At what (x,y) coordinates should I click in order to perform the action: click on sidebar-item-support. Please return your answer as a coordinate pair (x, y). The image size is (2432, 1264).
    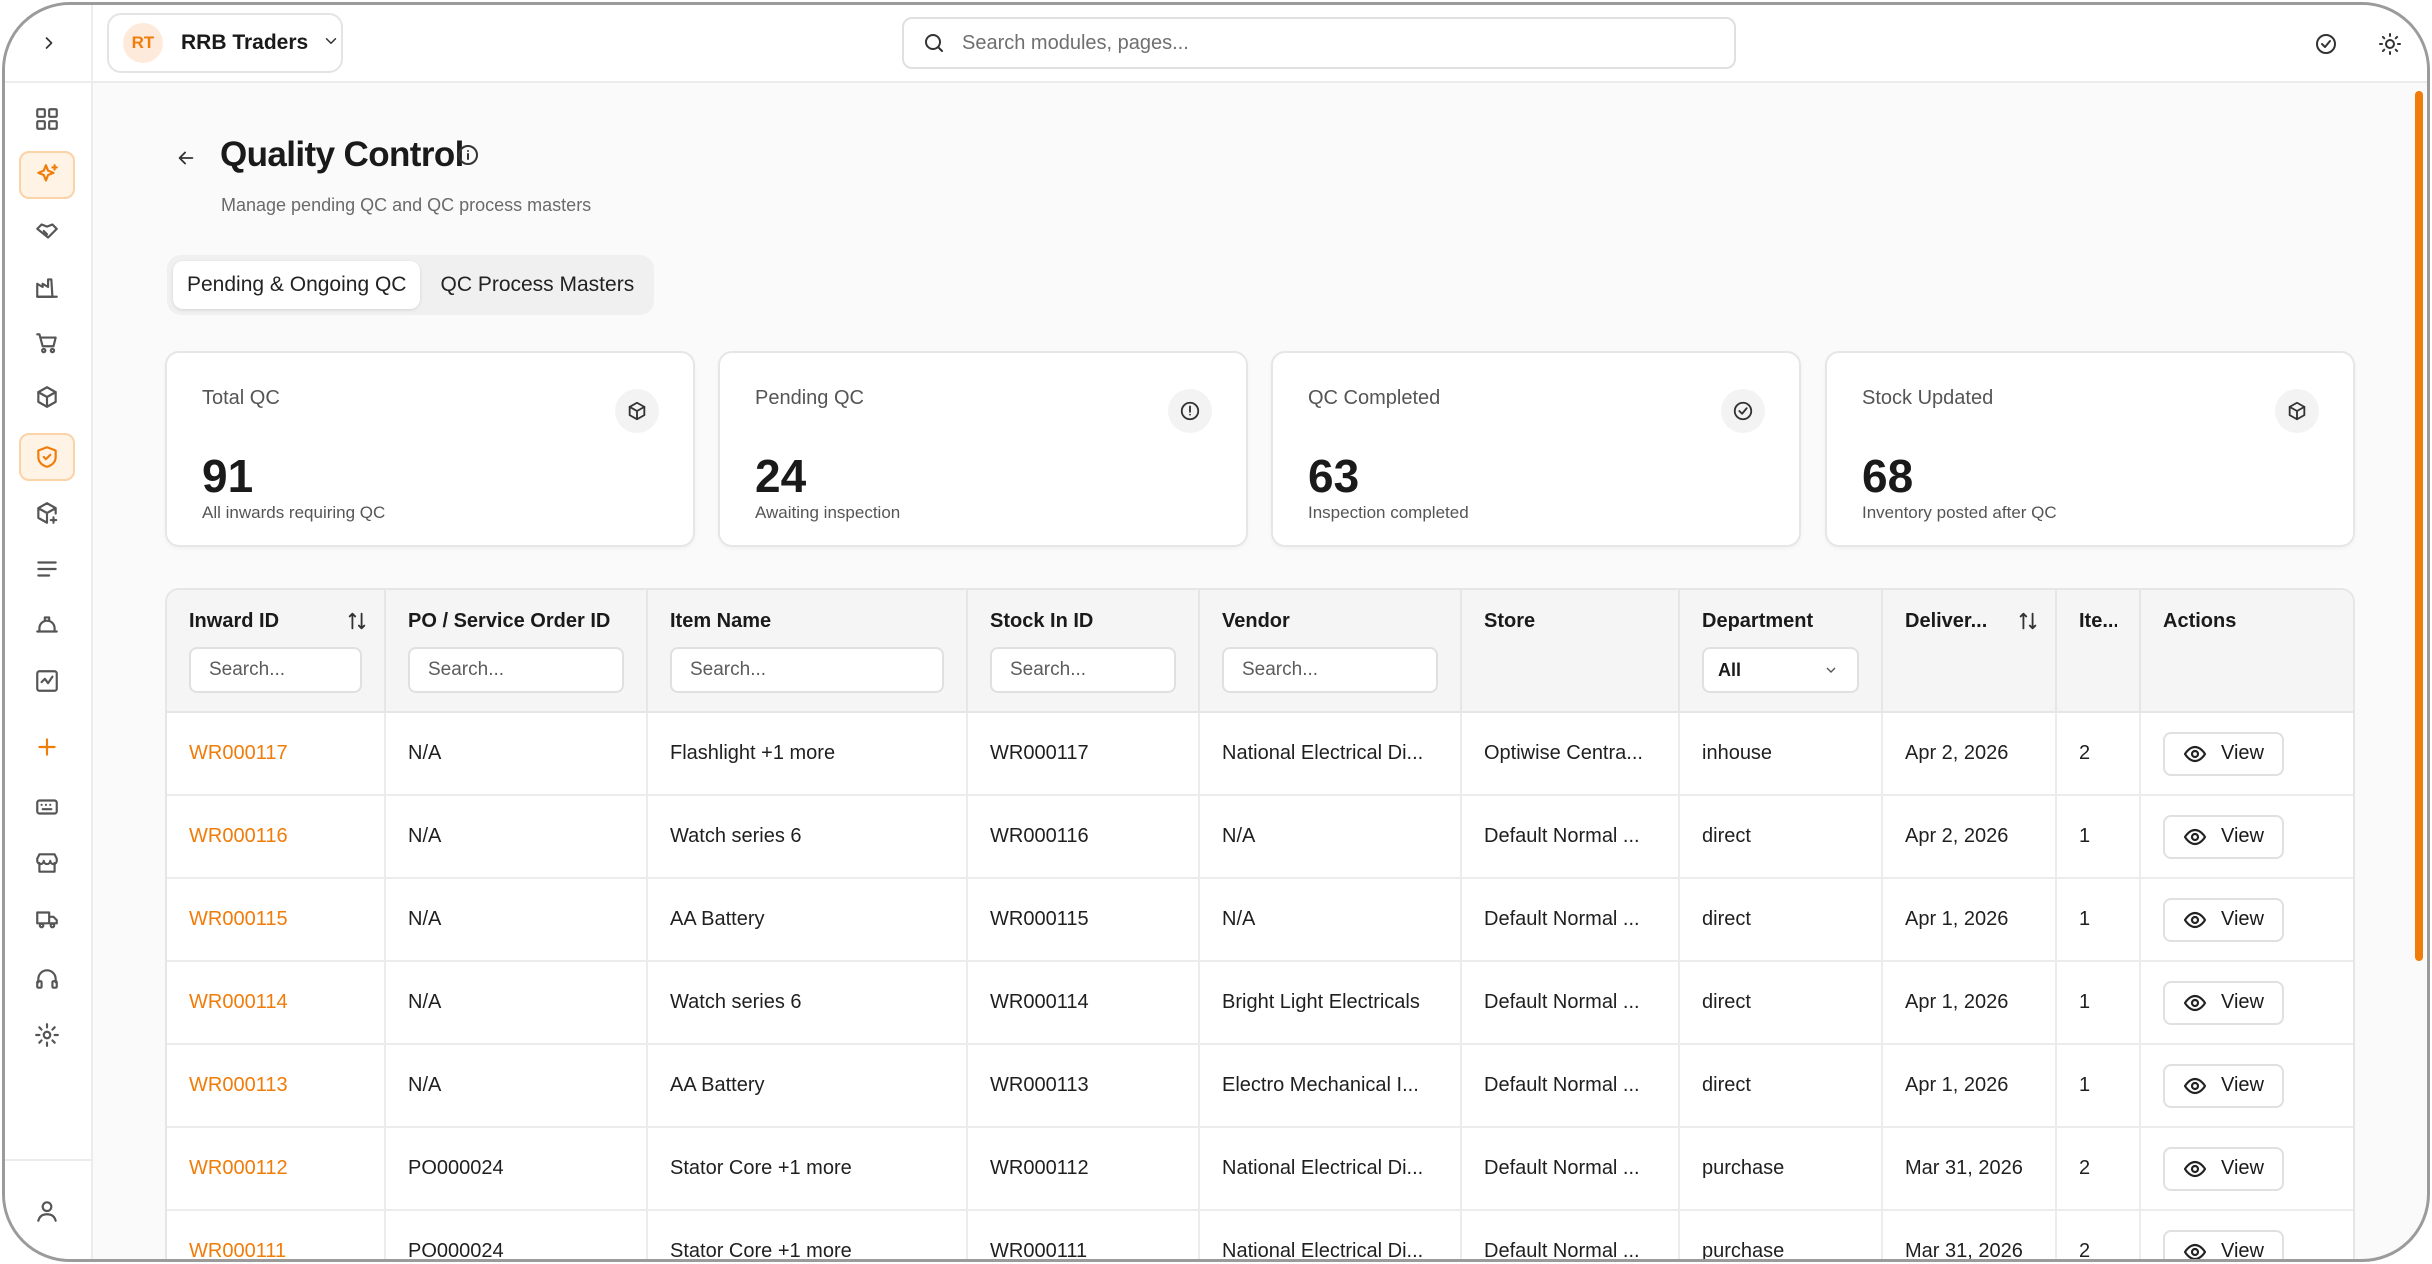
    Looking at the image, I should click on (47, 979).